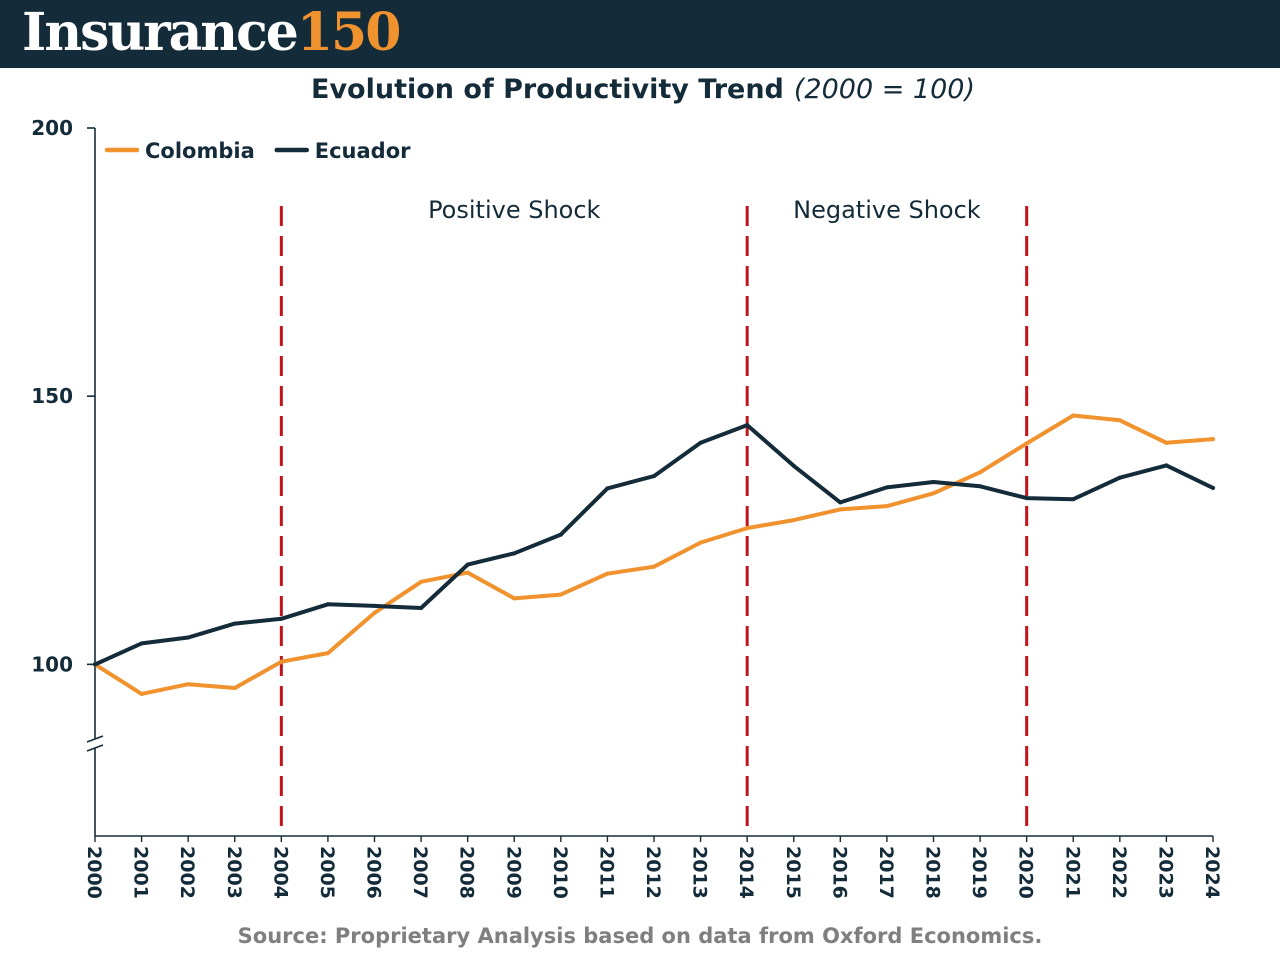 The width and height of the screenshot is (1280, 960). Describe the element at coordinates (187, 872) in the screenshot. I see `x-tick-label: 2002` at that location.